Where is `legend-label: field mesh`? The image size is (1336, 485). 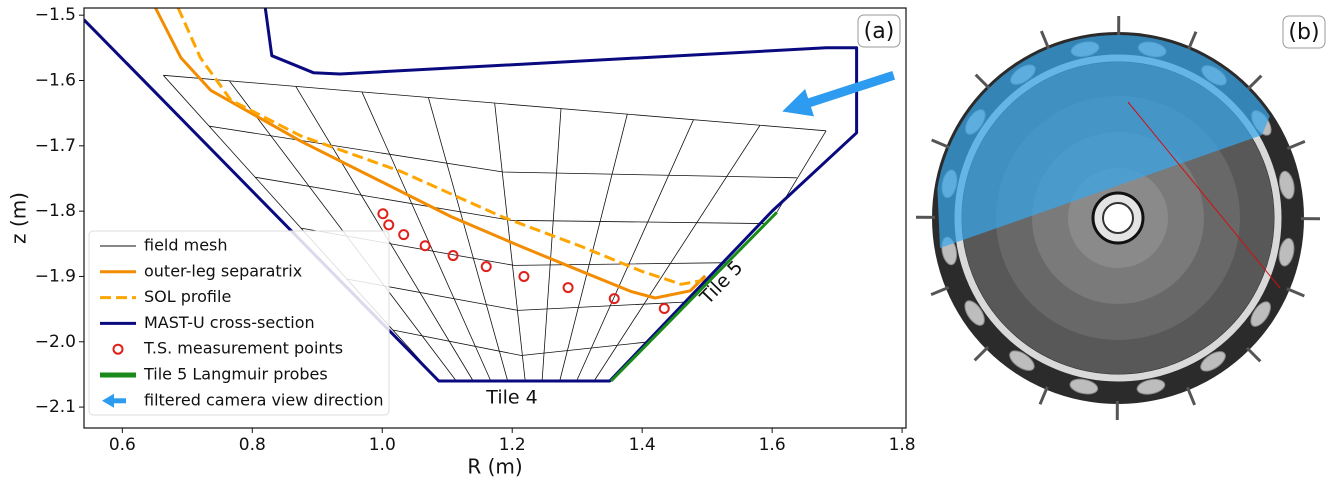
legend-label: field mesh is located at coordinates (186, 245).